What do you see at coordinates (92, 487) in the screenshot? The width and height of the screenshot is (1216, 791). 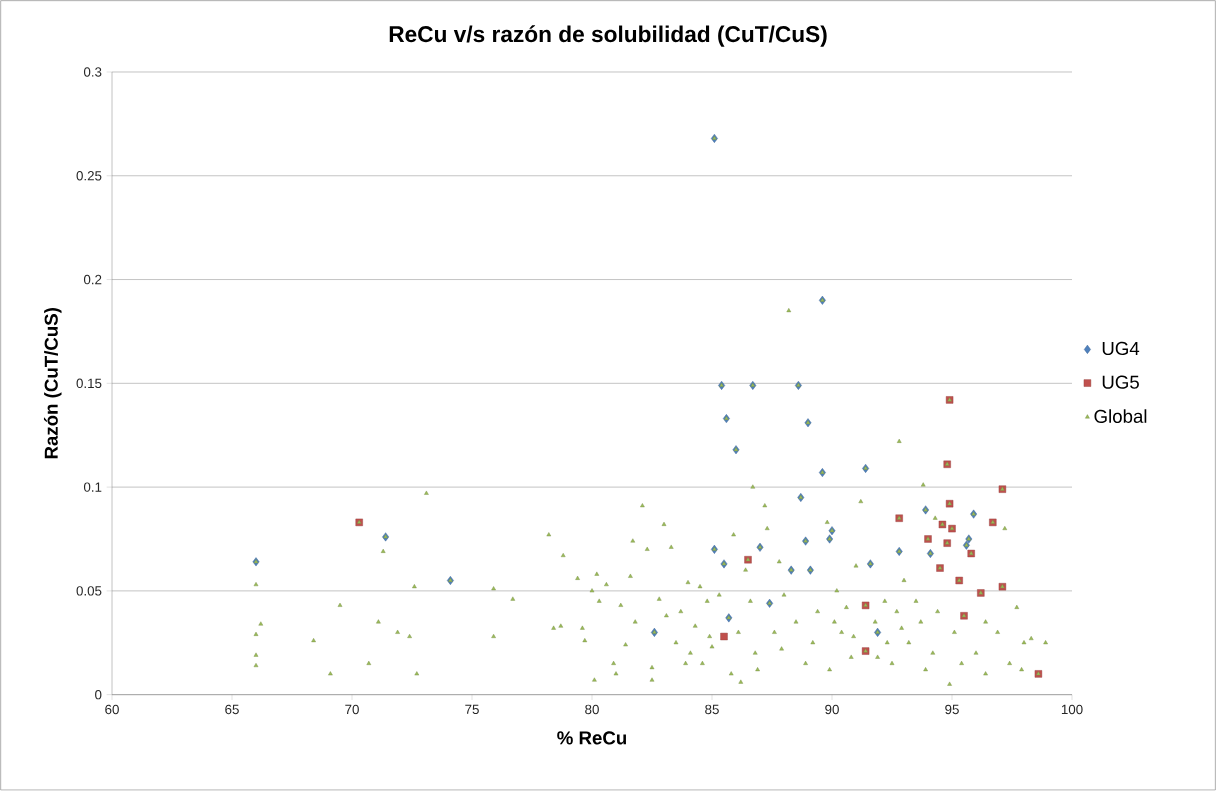 I see `y-tick-label: 0.1` at bounding box center [92, 487].